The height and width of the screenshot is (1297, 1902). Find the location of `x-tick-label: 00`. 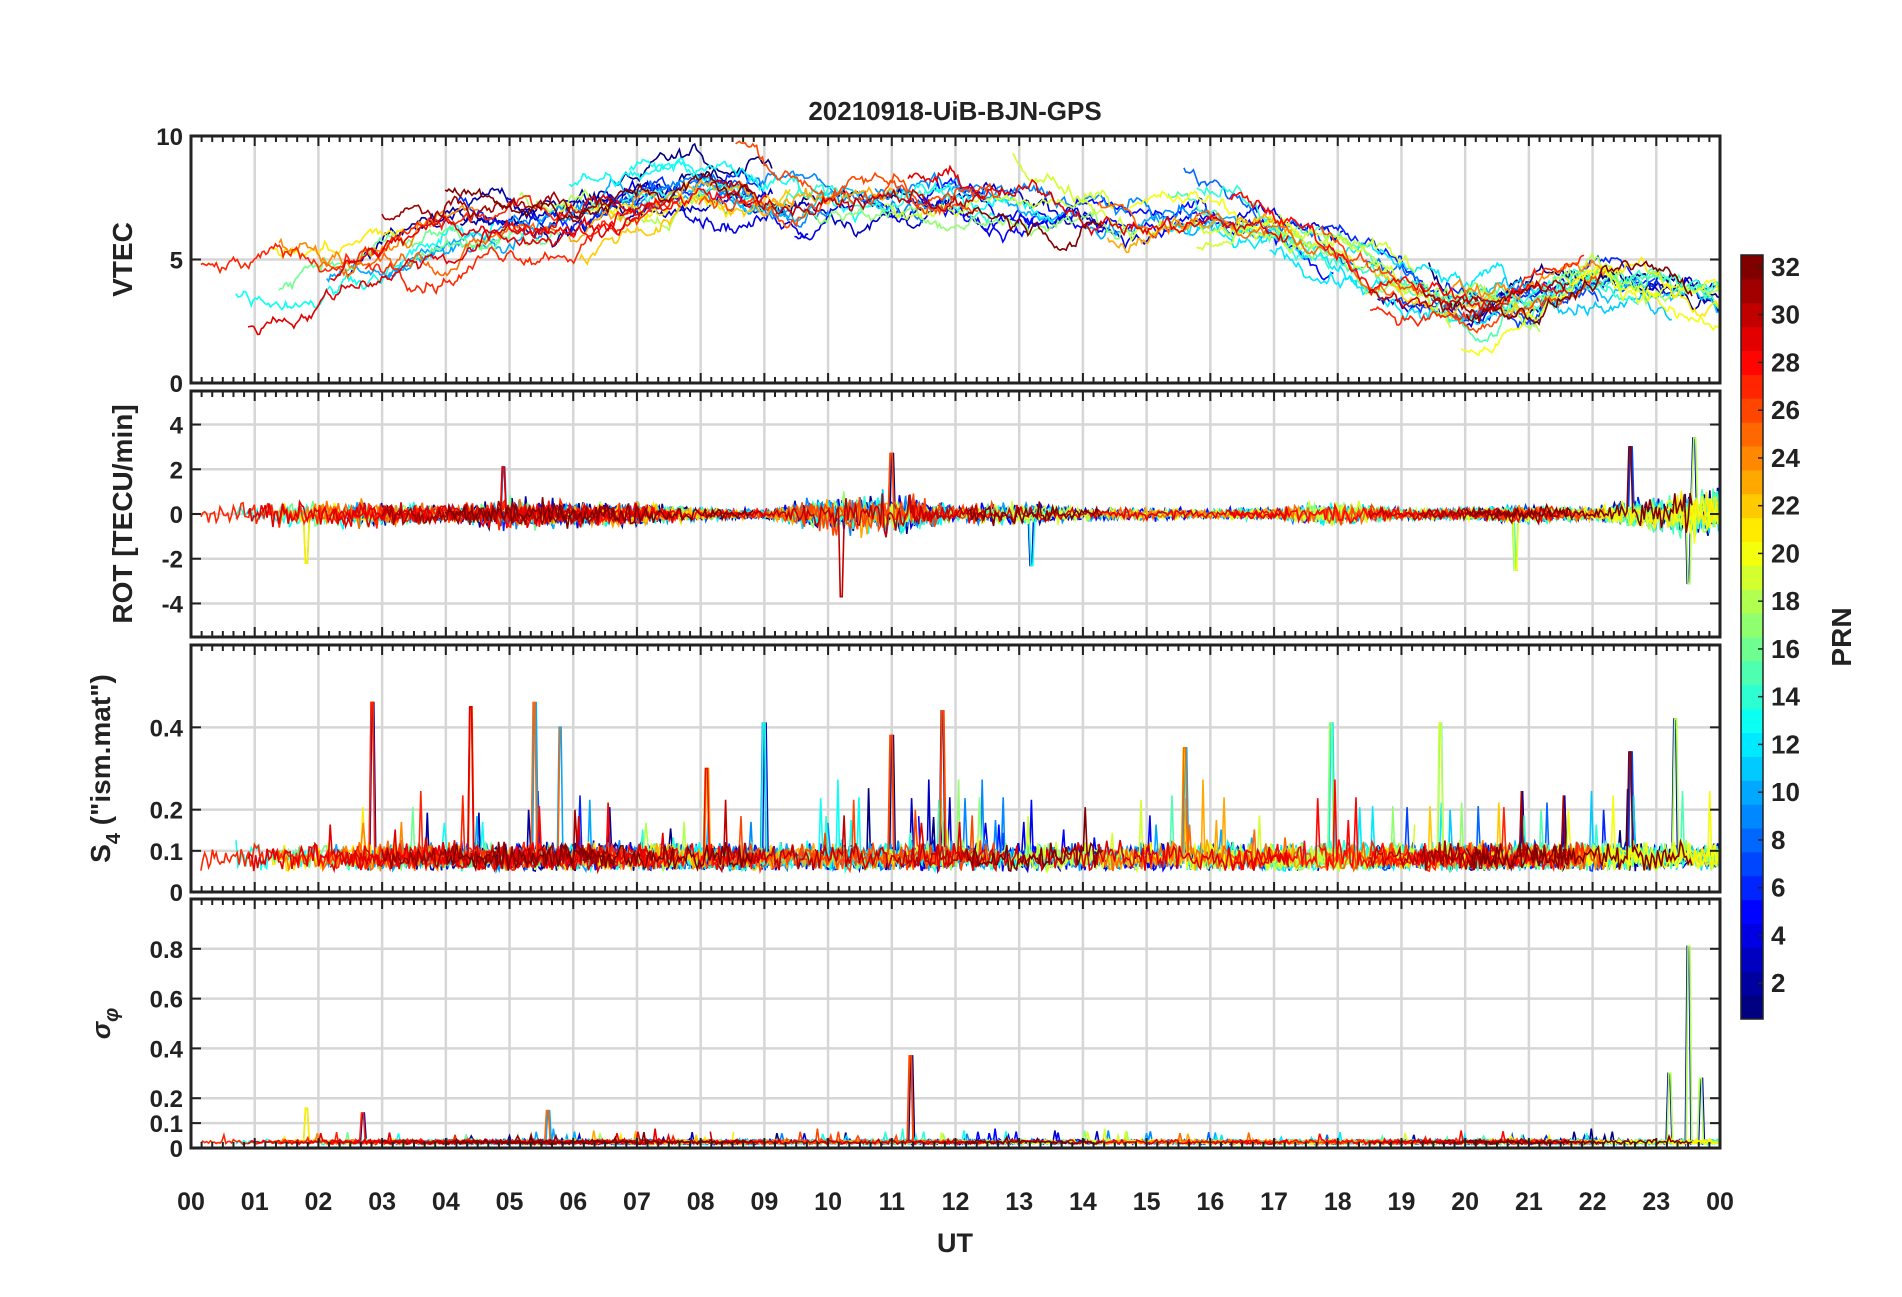

x-tick-label: 00 is located at coordinates (191, 1202).